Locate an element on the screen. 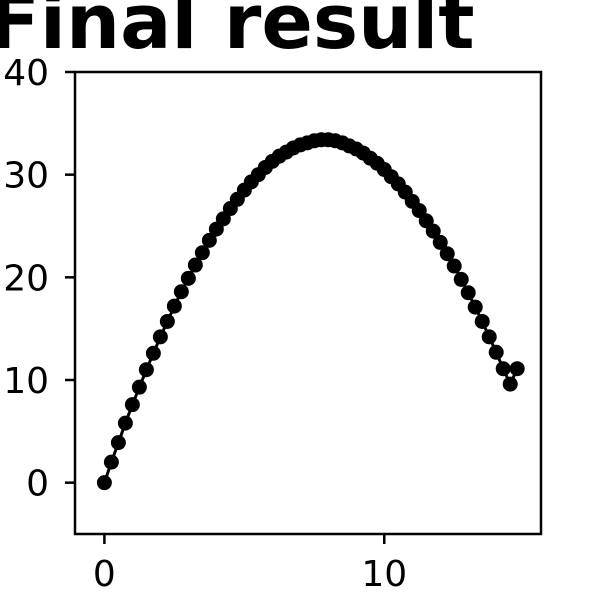 This screenshot has height=600, width=600. x-axis: 0 10 is located at coordinates (250, 564).